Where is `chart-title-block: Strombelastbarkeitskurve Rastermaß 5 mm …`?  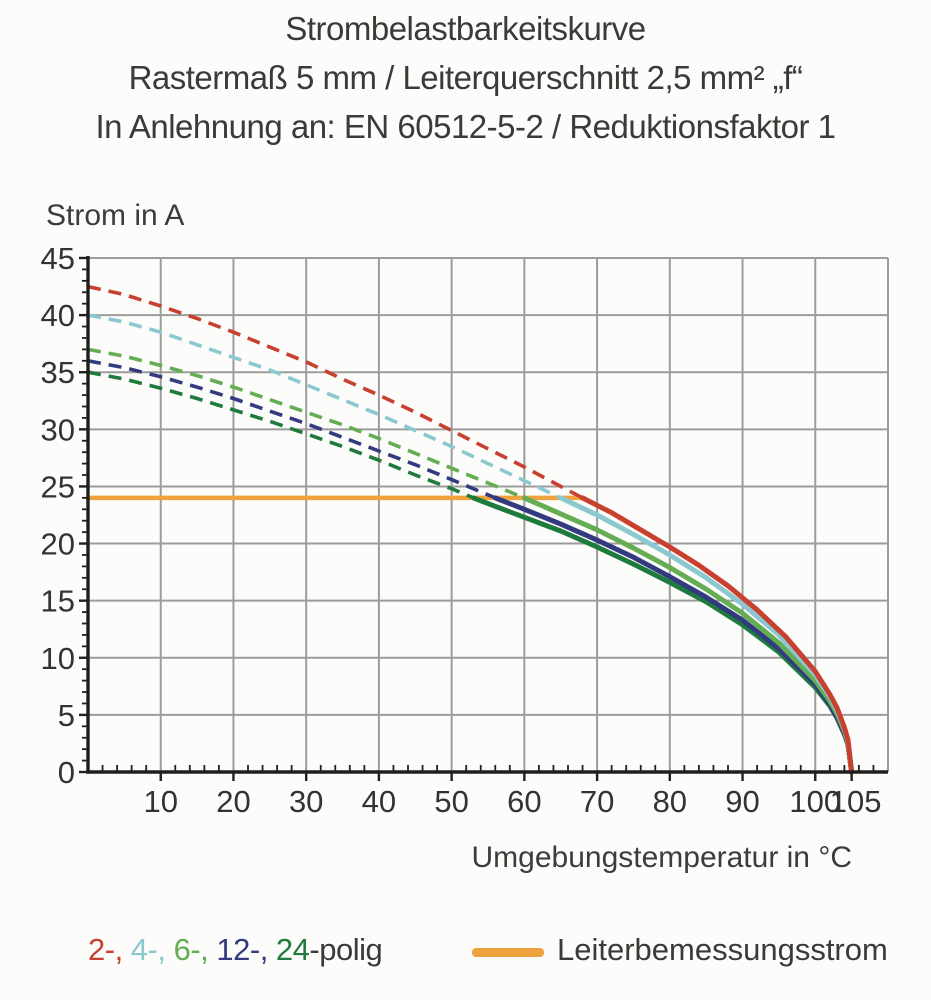
chart-title-block: Strombelastbarkeitskurve Rastermaß 5 mm … is located at coordinates (465, 77).